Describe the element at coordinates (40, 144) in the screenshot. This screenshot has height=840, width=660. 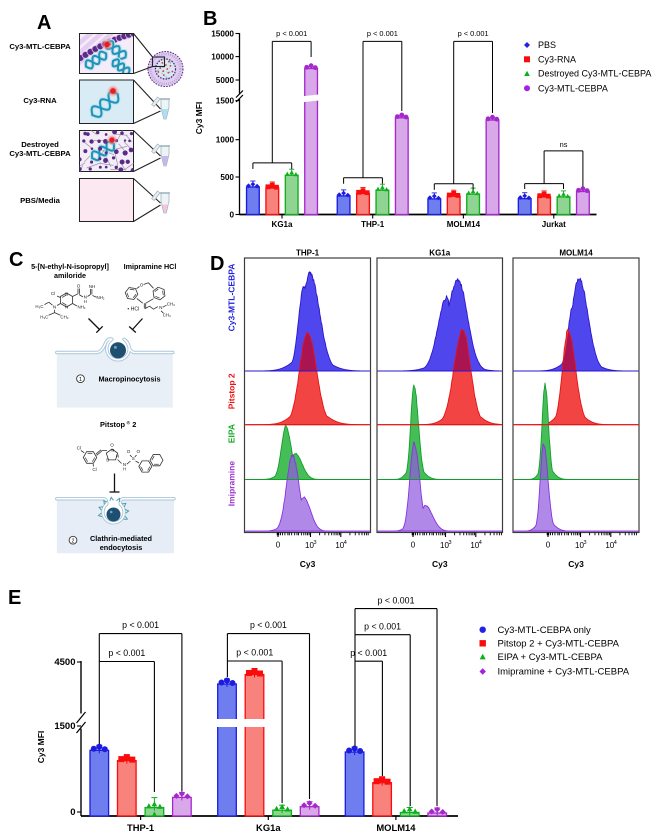
I see `svg-text: Destroyed` at that location.